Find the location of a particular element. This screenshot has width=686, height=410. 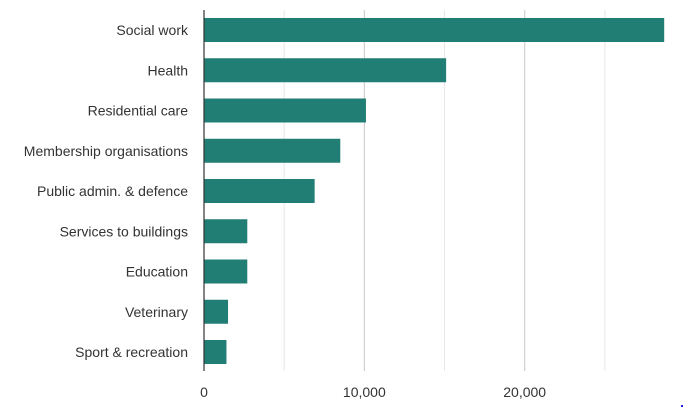

category-label: Sport & recreation is located at coordinates (131, 352).